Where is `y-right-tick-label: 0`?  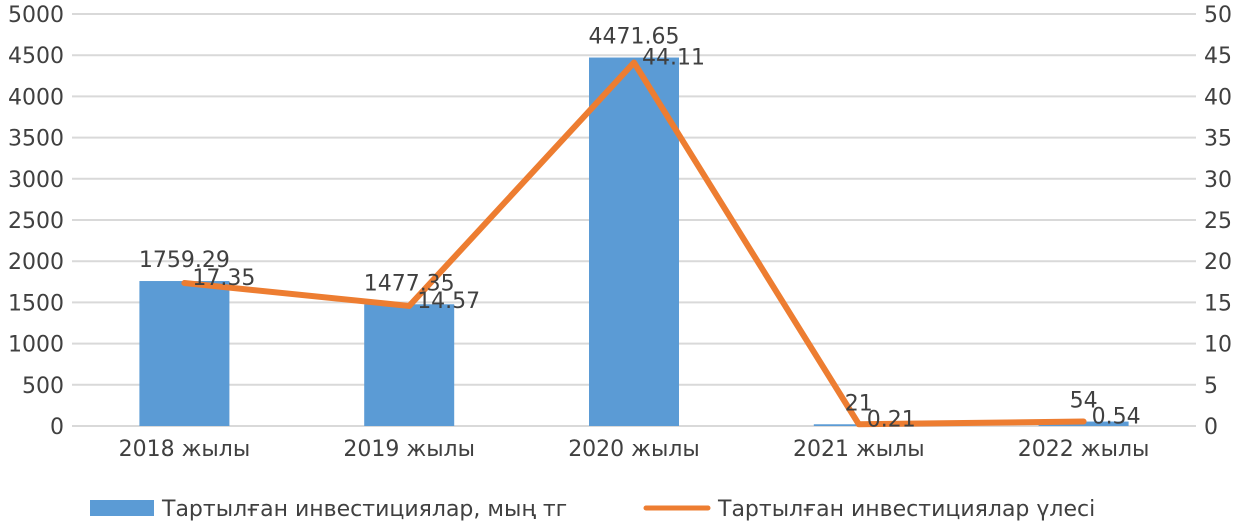
y-right-tick-label: 0 is located at coordinates (1211, 427).